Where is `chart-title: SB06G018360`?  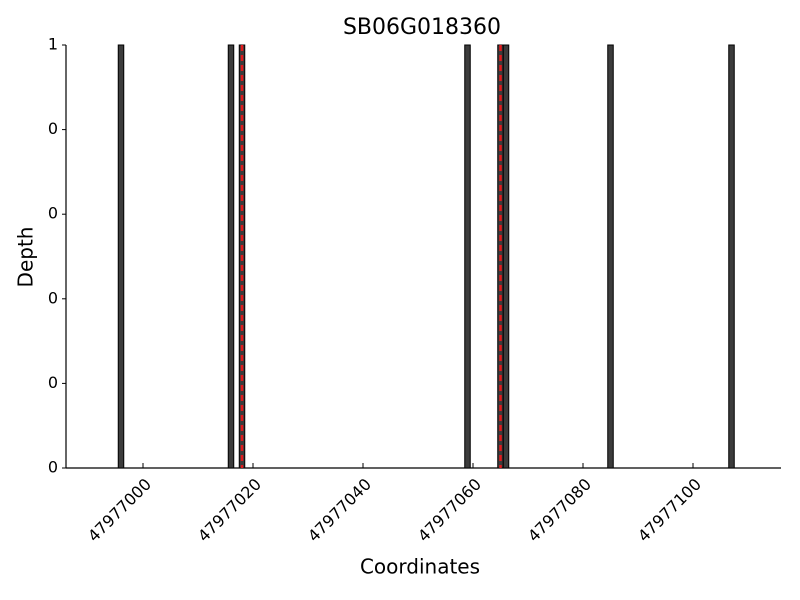
chart-title: SB06G018360 is located at coordinates (422, 27).